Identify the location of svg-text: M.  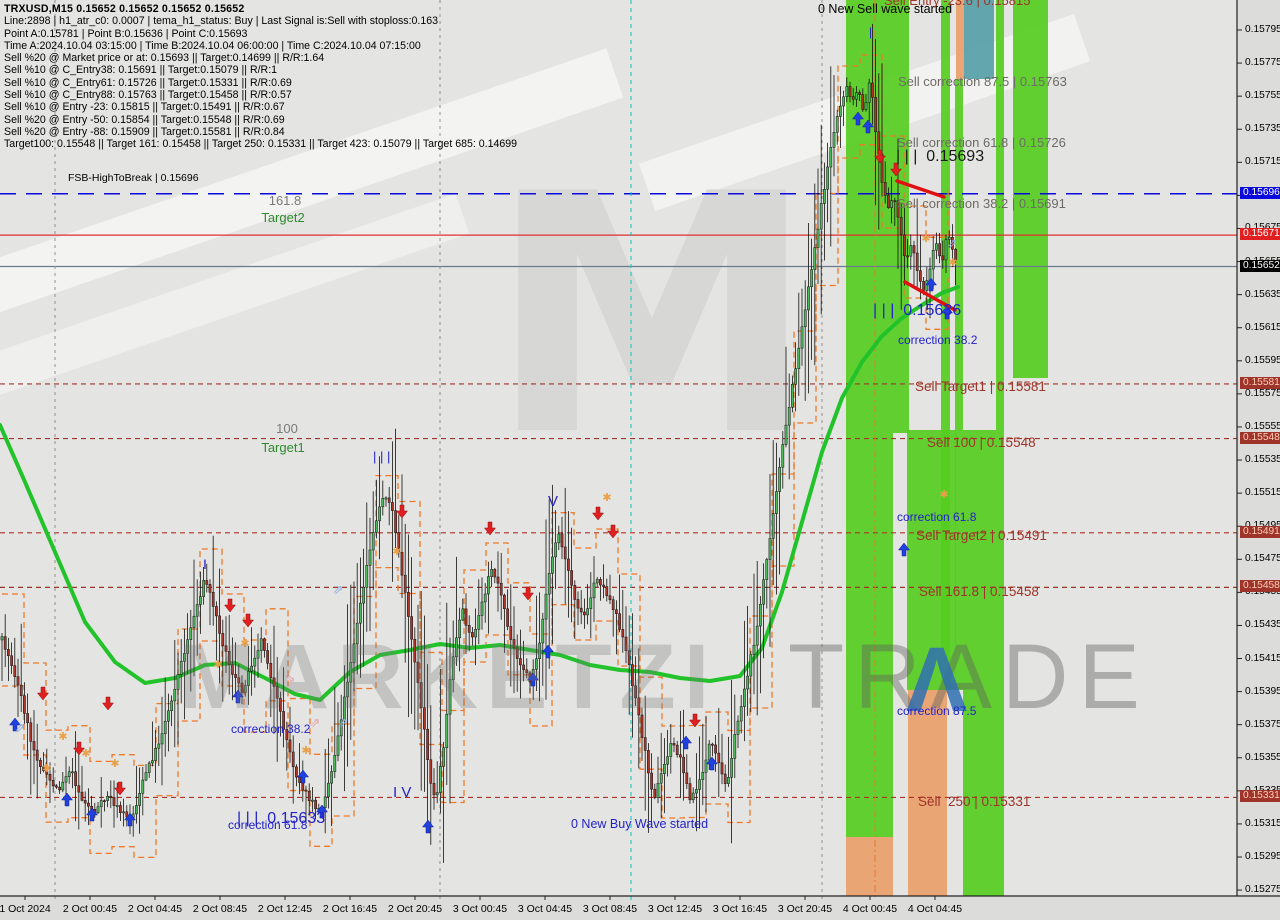
(652, 316).